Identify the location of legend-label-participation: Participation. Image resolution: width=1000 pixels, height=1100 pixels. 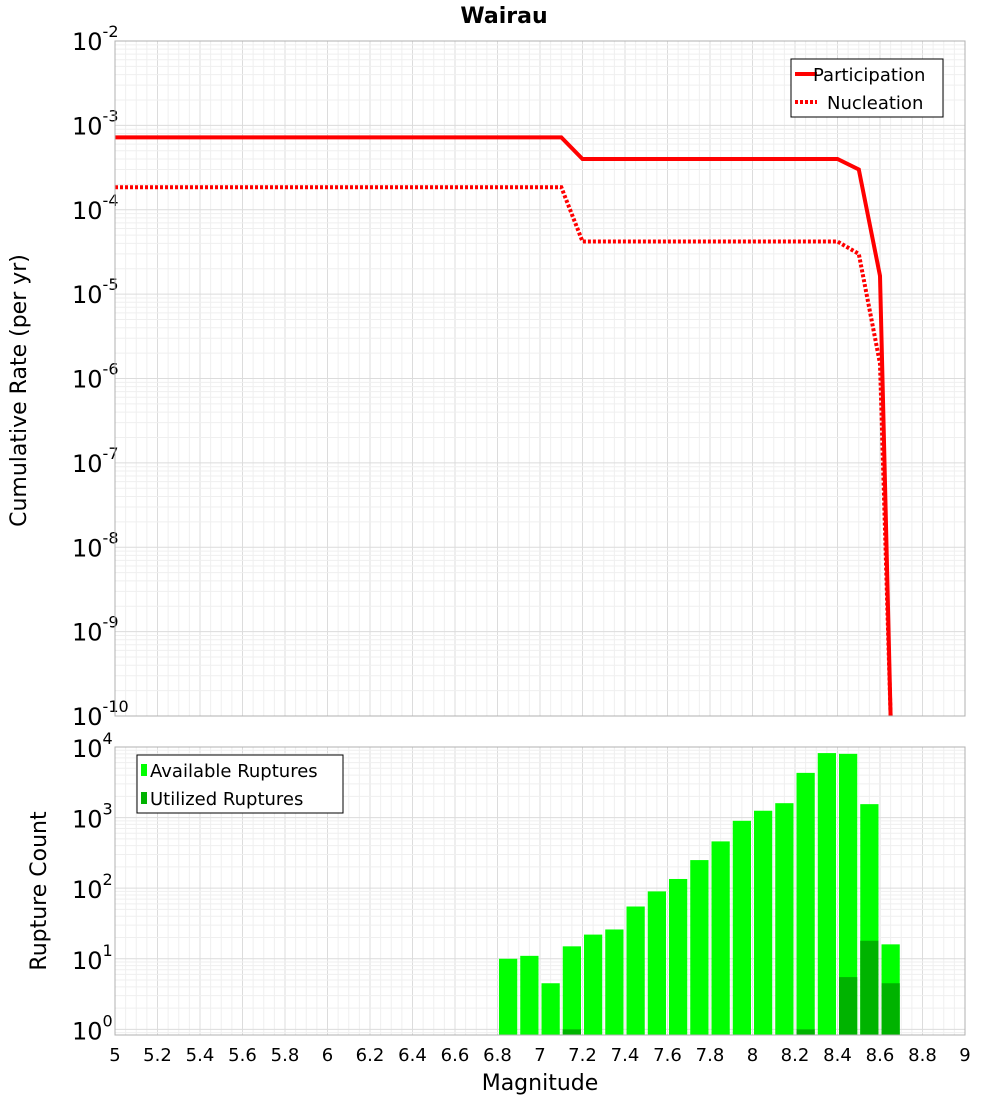
(869, 75).